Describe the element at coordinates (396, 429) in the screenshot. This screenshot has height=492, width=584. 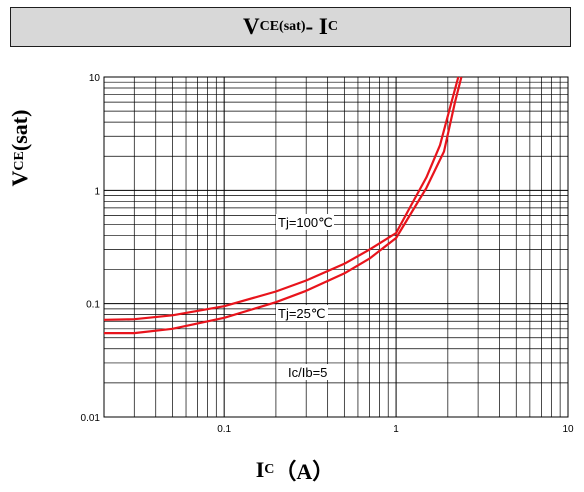
I see `x-tick-label: 1` at that location.